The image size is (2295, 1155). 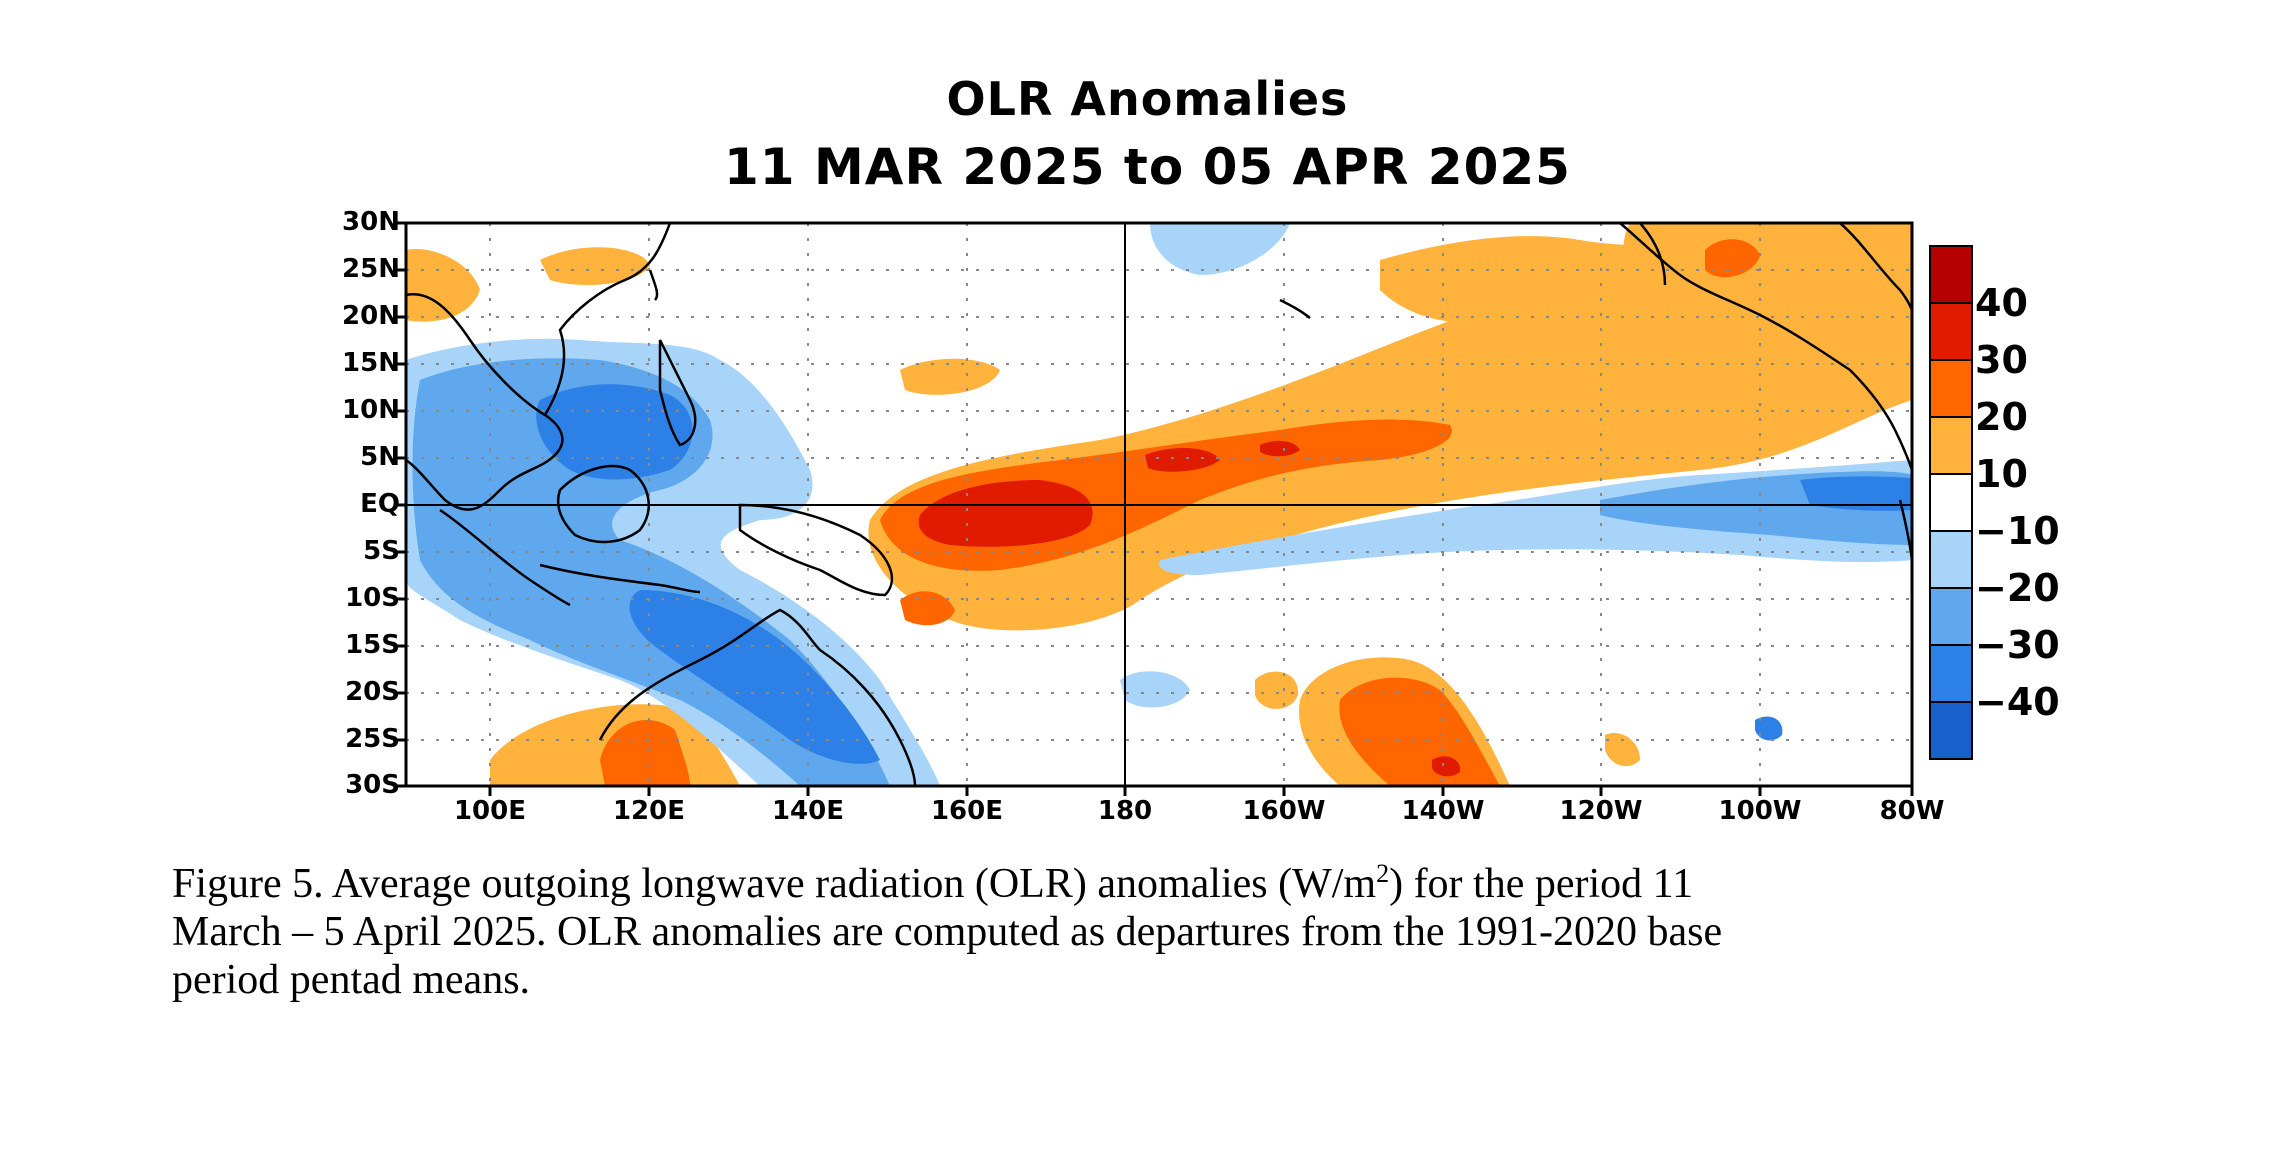 What do you see at coordinates (649, 811) in the screenshot?
I see `lon-label-120e: 120E` at bounding box center [649, 811].